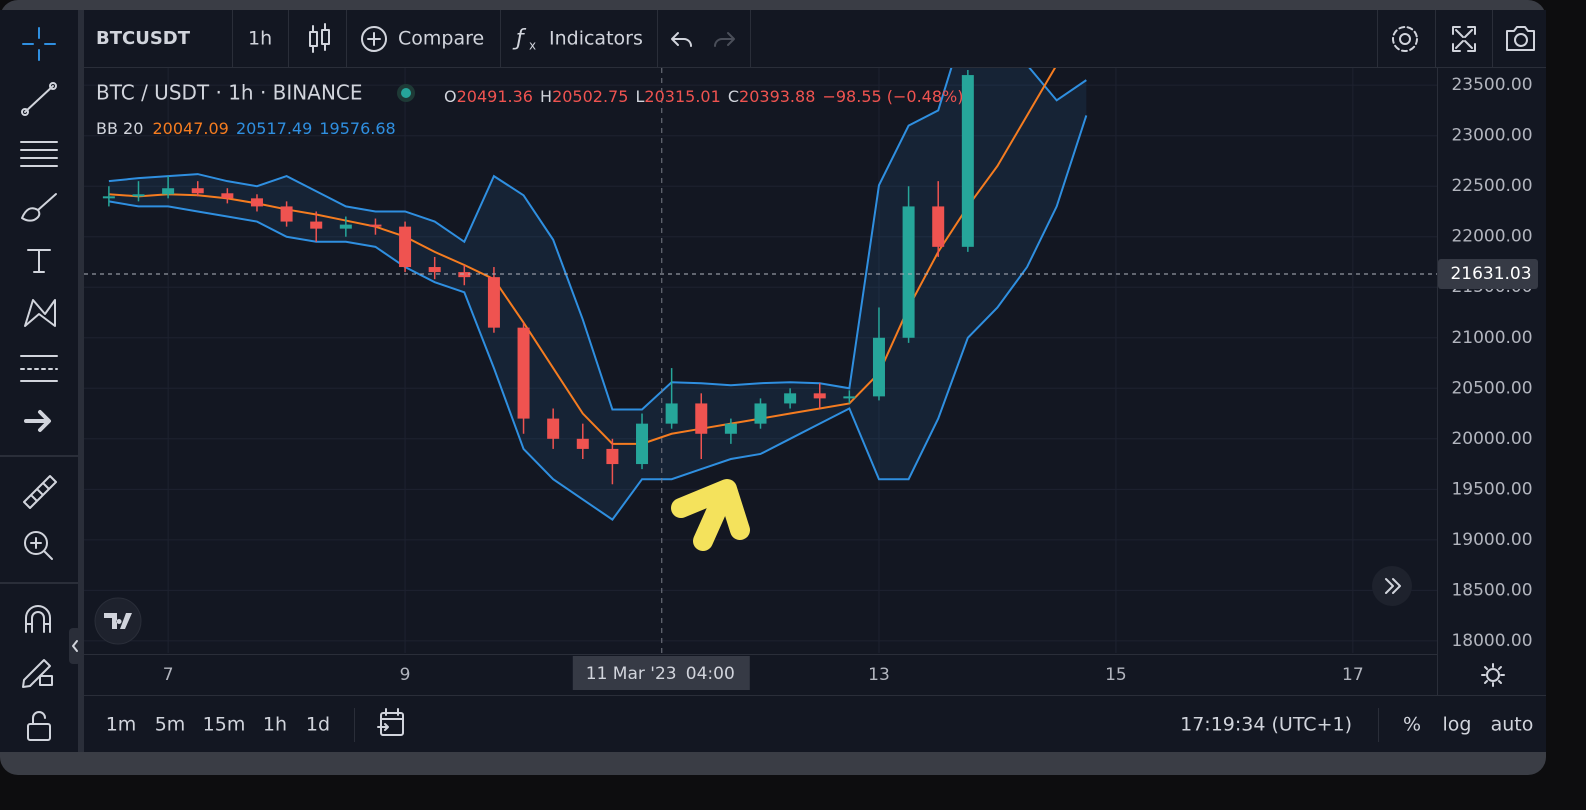  What do you see at coordinates (170, 725) in the screenshot?
I see `interval-button: 5m` at bounding box center [170, 725].